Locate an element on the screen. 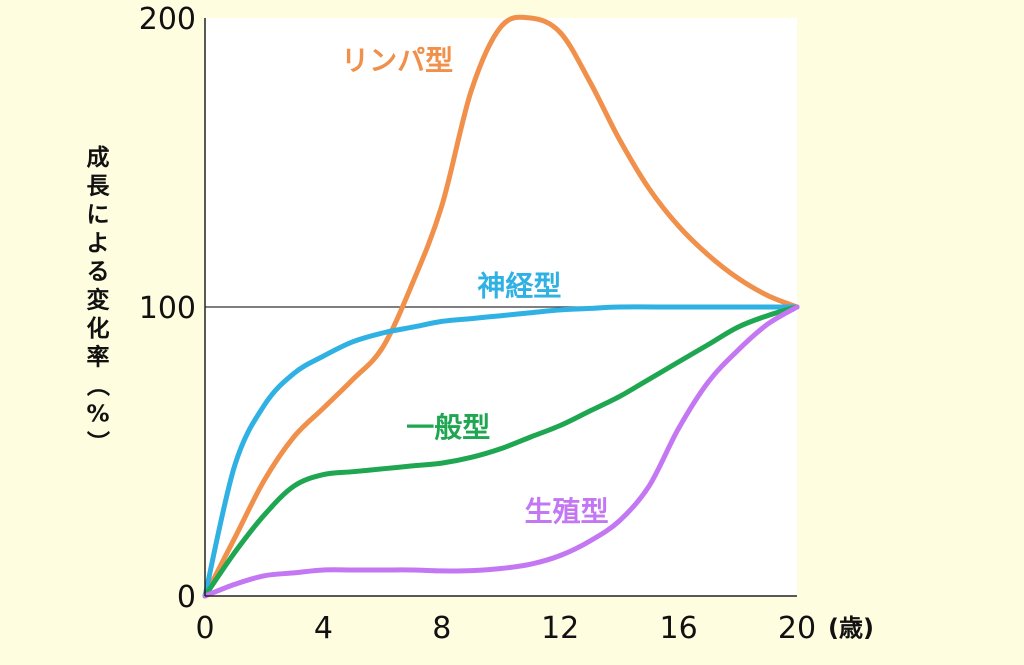 The width and height of the screenshot is (1024, 665). y-axis-title-char: よ is located at coordinates (98, 244).